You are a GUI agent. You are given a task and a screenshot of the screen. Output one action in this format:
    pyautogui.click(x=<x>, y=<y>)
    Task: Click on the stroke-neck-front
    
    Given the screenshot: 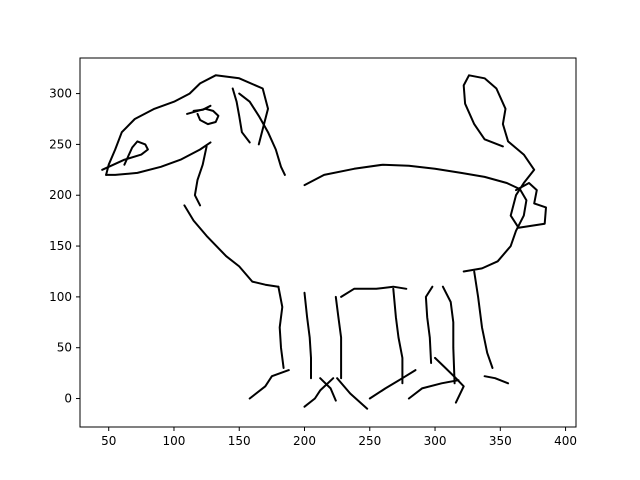 What is the action you would take?
    pyautogui.click(x=231, y=246)
    